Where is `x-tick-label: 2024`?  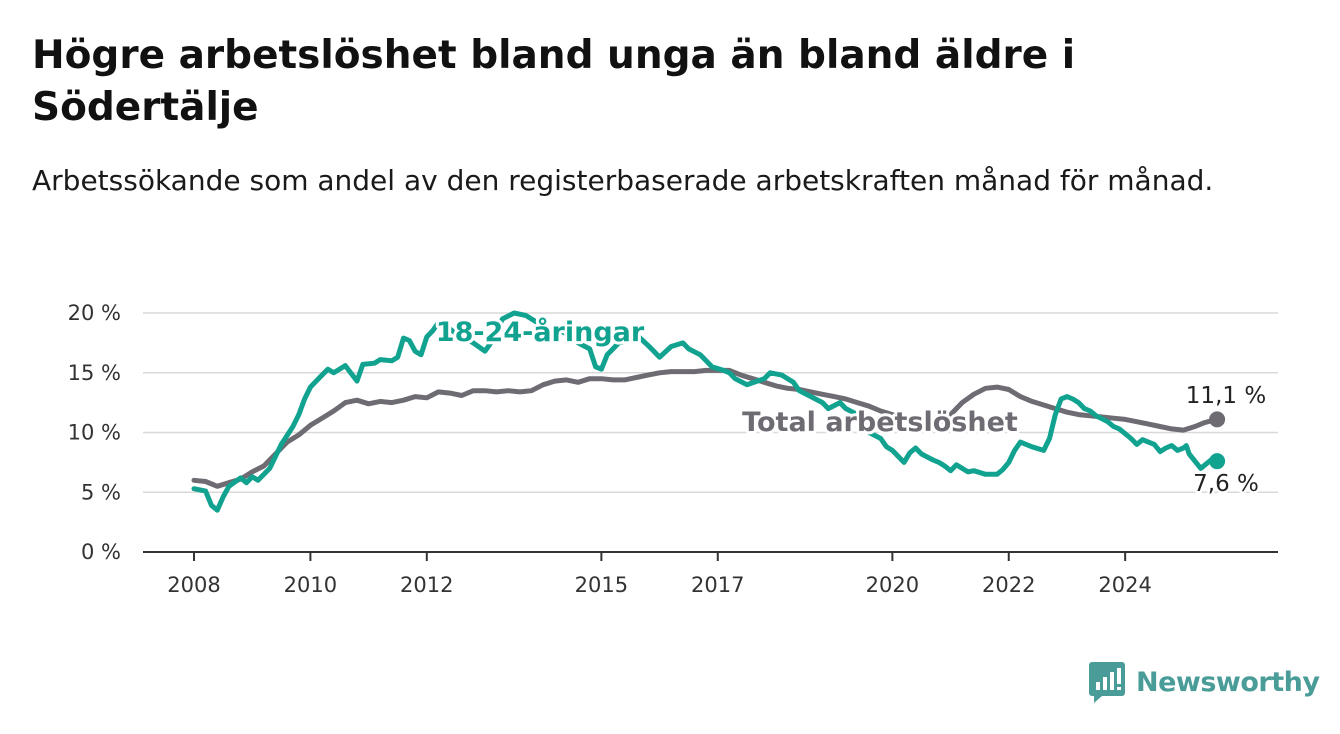
x-tick-label: 2024 is located at coordinates (1124, 585).